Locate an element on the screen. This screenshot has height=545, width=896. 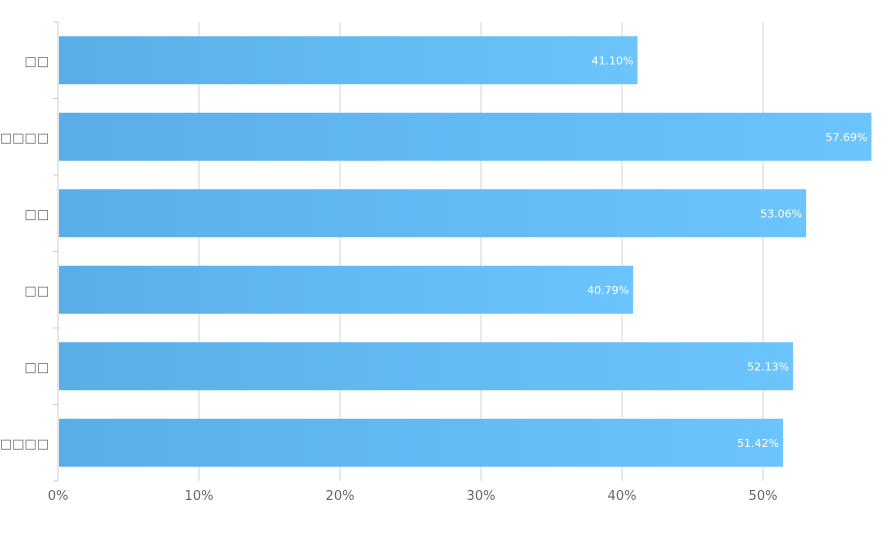
x-tick-label: 40% is located at coordinates (622, 496).